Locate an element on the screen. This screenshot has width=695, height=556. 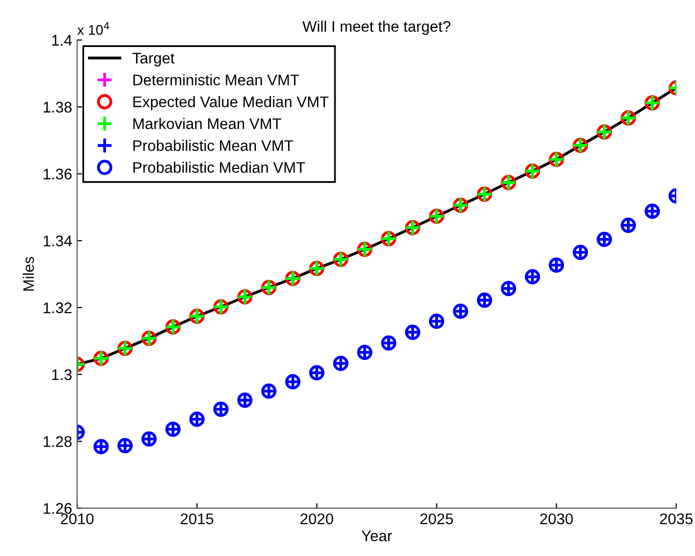
y-tick-label: 1.32 is located at coordinates (58, 308).